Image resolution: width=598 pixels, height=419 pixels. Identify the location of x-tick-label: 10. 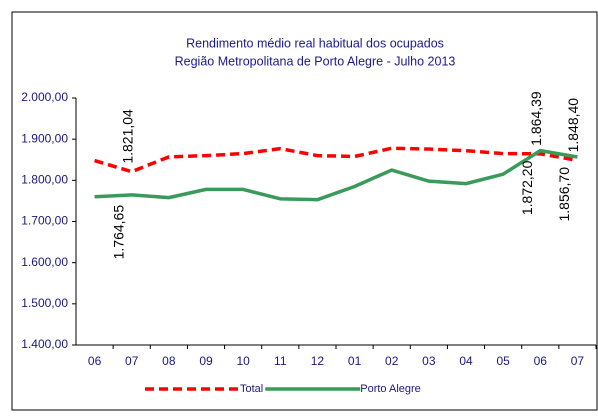
(243, 361).